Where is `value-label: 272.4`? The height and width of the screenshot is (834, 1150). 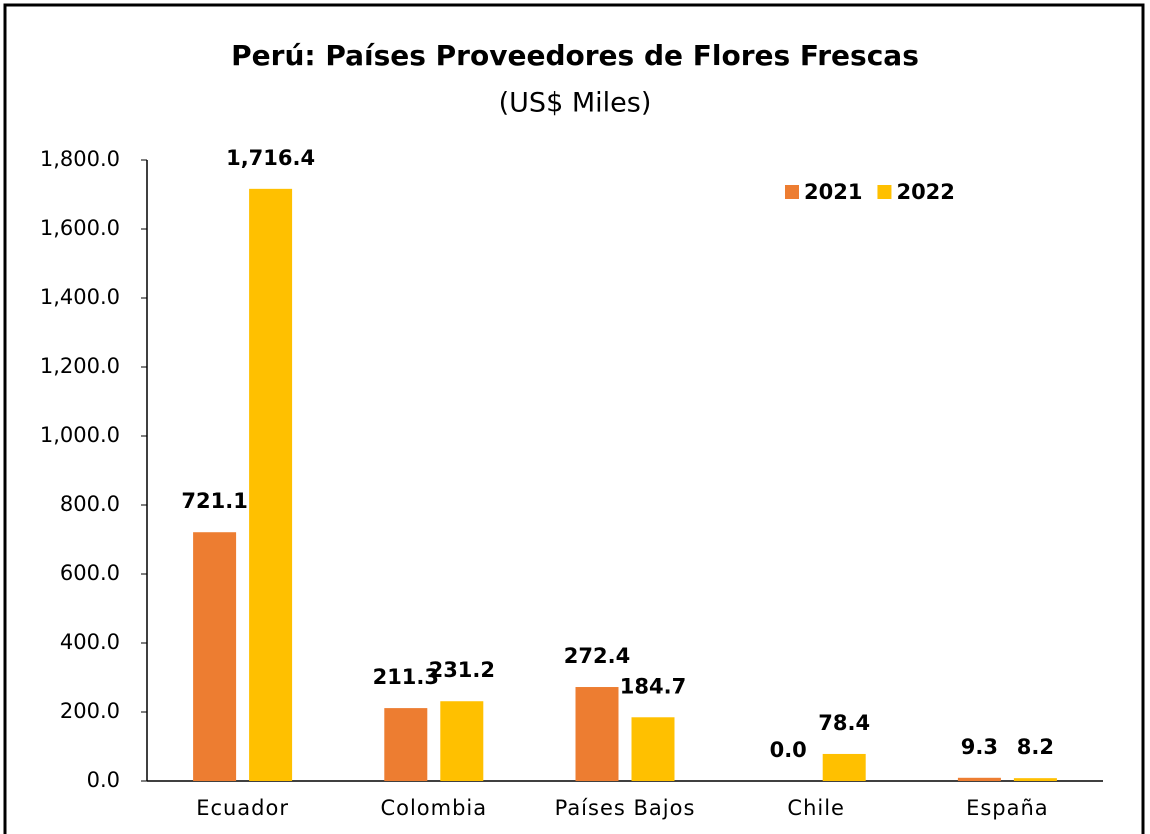
value-label: 272.4 is located at coordinates (597, 656).